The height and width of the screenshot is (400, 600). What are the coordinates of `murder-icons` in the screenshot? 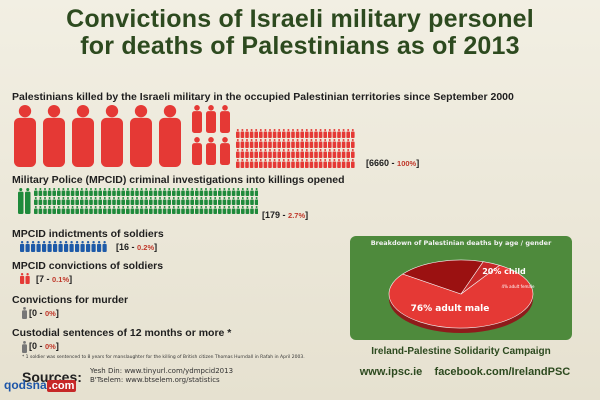 It's located at (25, 313).